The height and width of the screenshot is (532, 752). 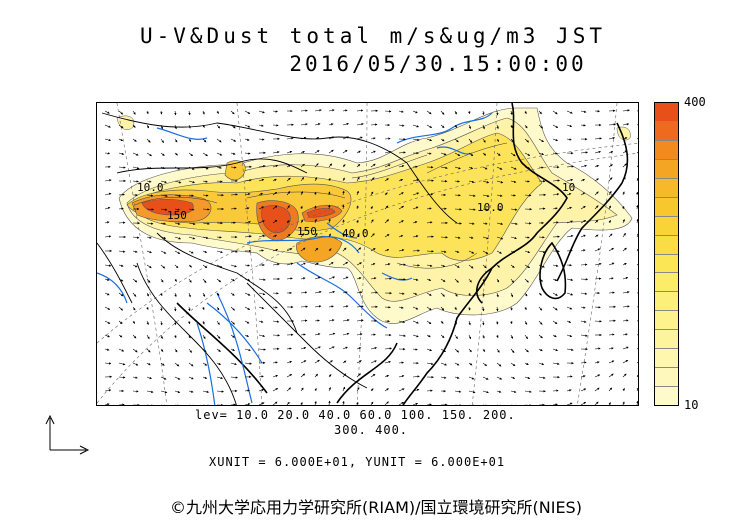 I want to click on reference-vector-icon, so click(x=67, y=434).